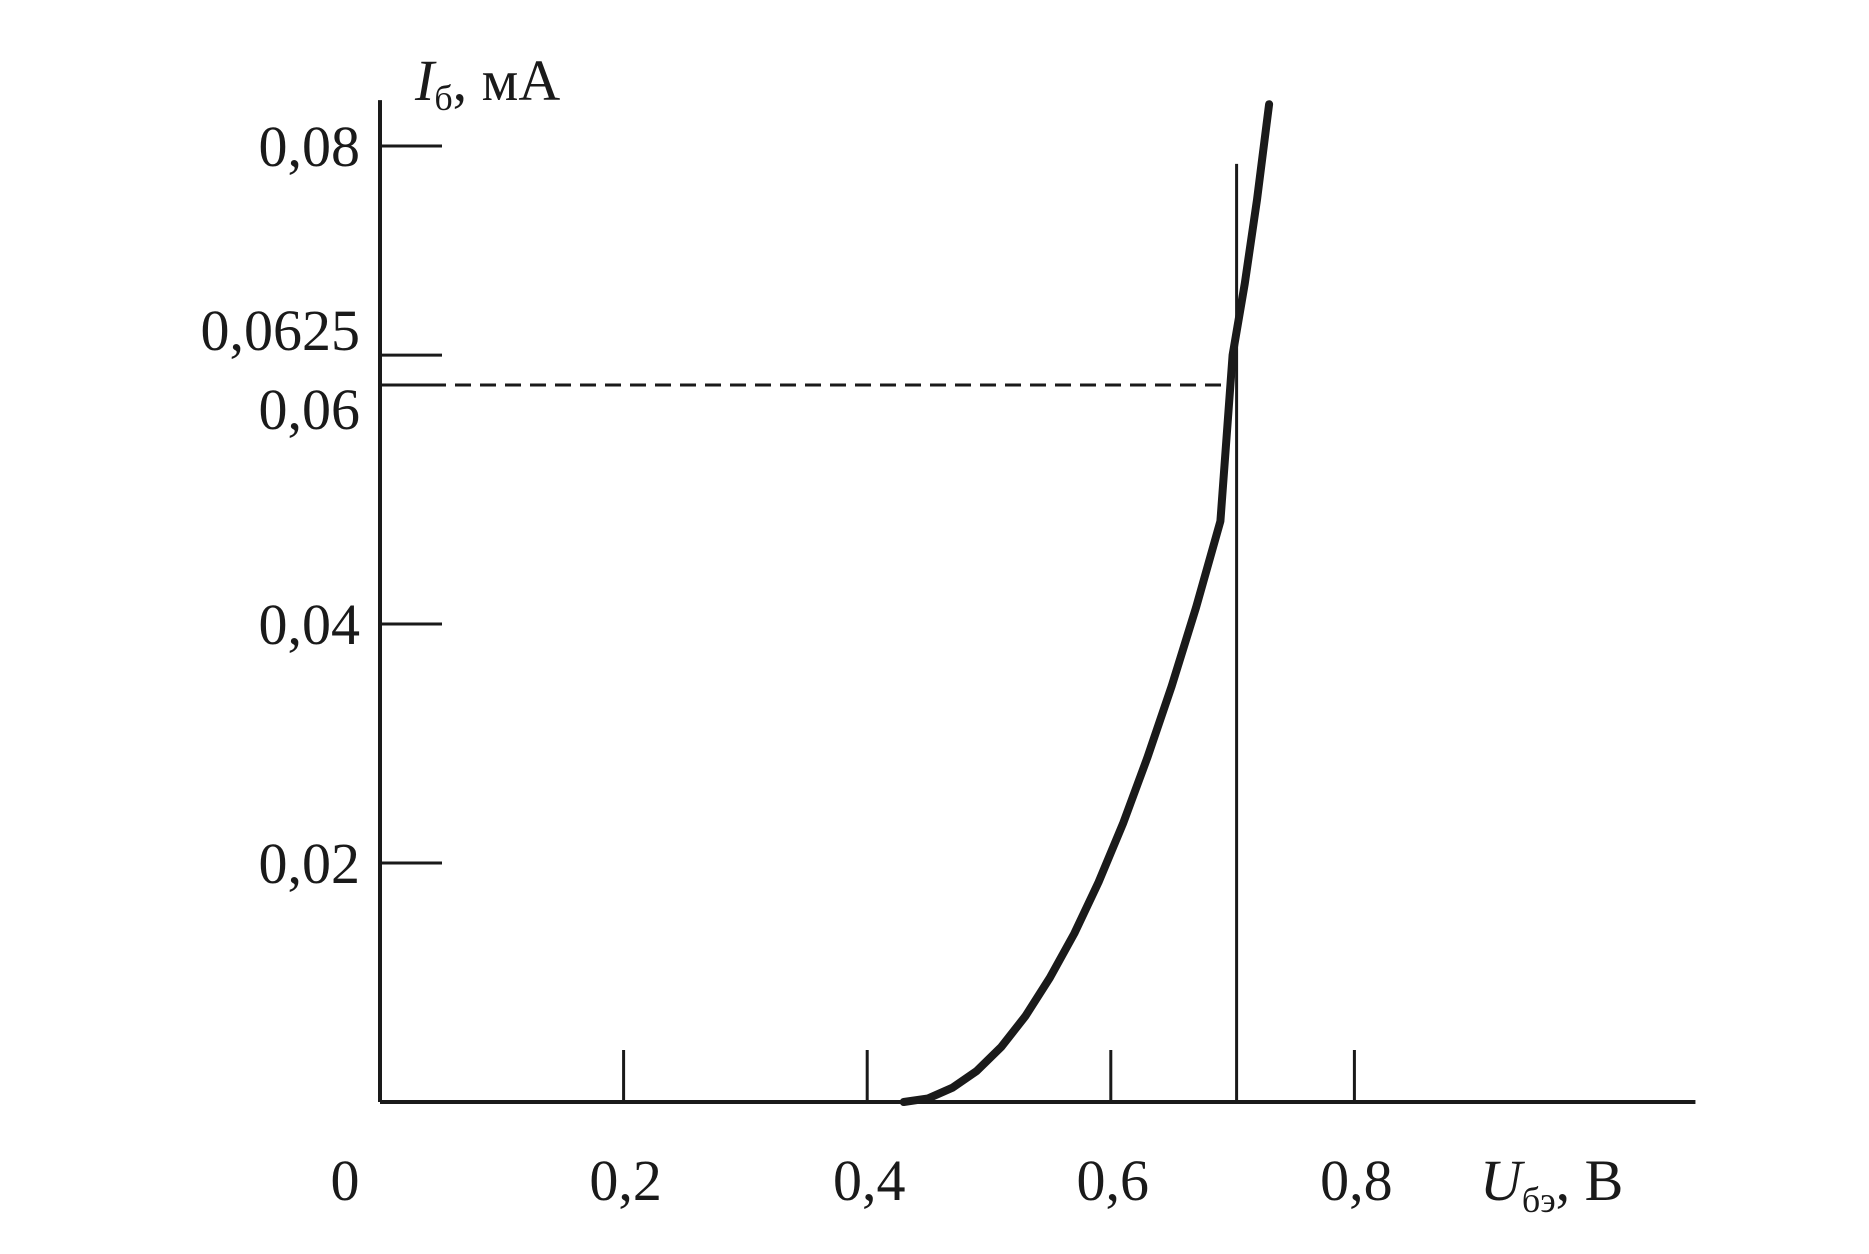  I want to click on x-tick-label: 0,6, so click(1113, 1180).